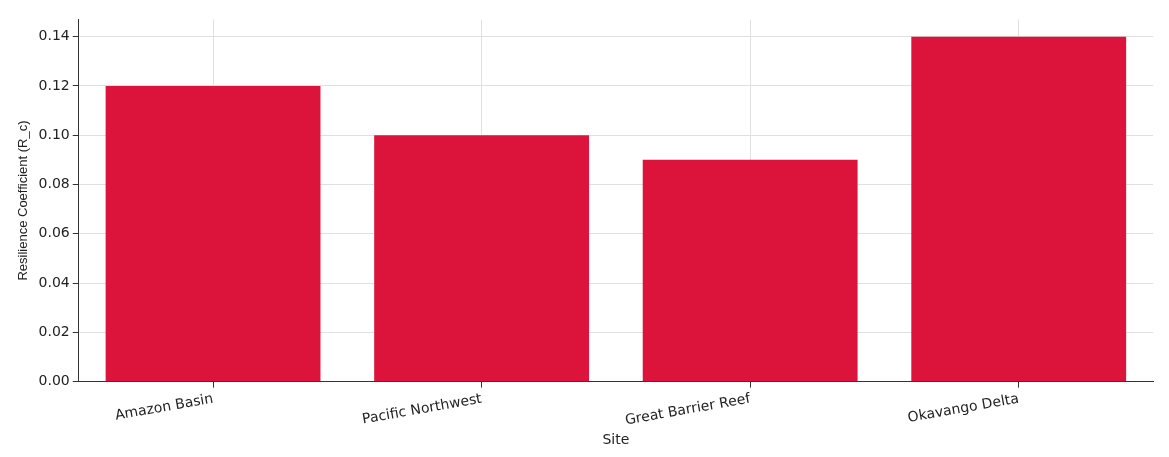 This screenshot has width=1169, height=457. I want to click on y-tick-label: 0.08, so click(54, 183).